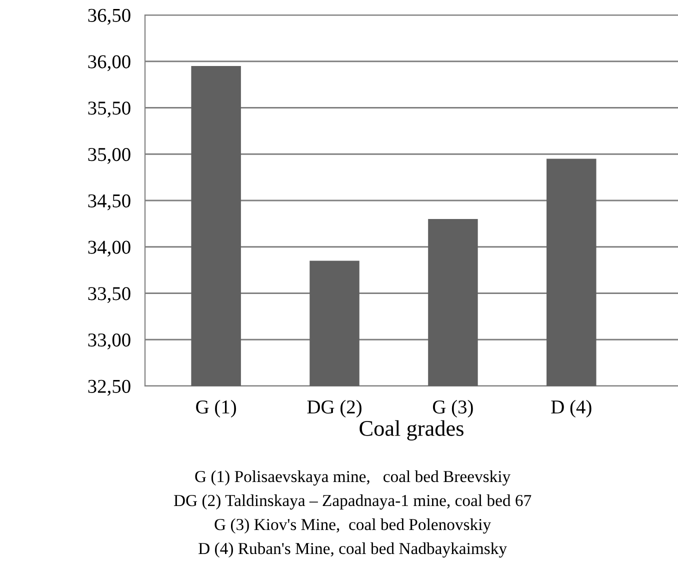 Image resolution: width=678 pixels, height=567 pixels. Describe the element at coordinates (109, 295) in the screenshot. I see `y-tick-label: 33,50` at that location.